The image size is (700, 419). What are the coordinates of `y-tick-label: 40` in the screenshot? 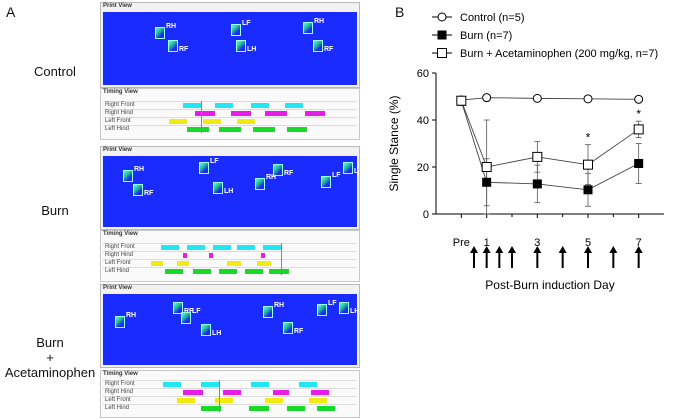 It's located at (423, 121).